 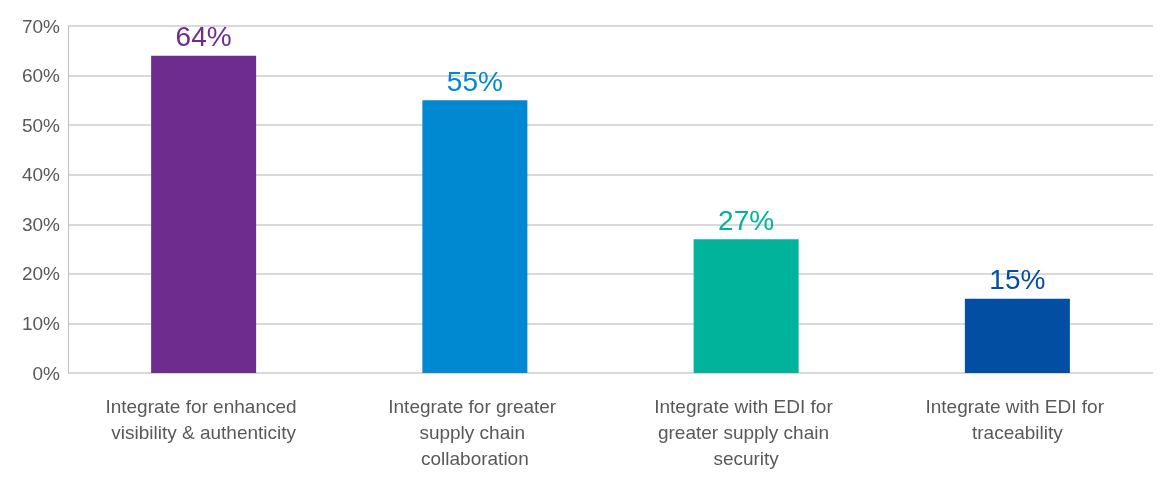 I want to click on y-tick-label: 50%, so click(x=41, y=125).